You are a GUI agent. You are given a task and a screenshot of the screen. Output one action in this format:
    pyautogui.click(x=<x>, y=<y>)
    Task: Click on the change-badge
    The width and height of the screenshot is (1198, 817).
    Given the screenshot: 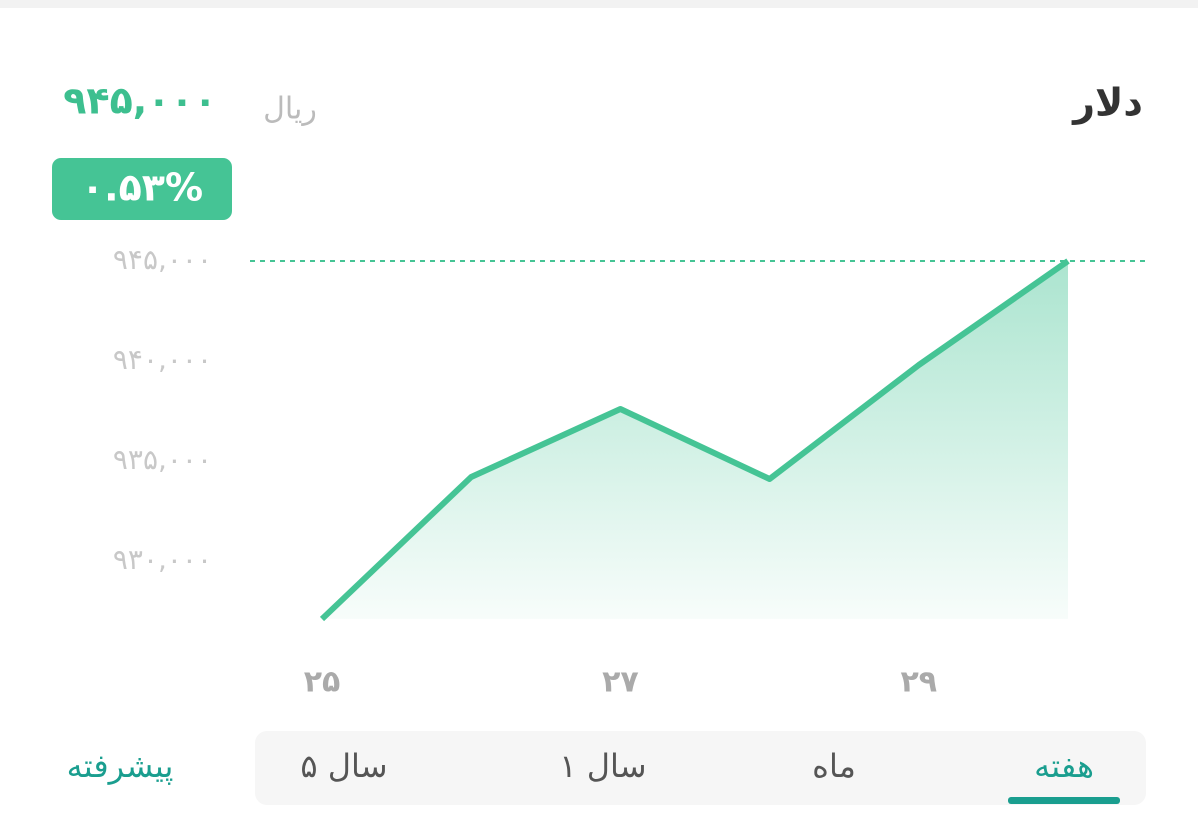 What is the action you would take?
    pyautogui.click(x=142, y=189)
    